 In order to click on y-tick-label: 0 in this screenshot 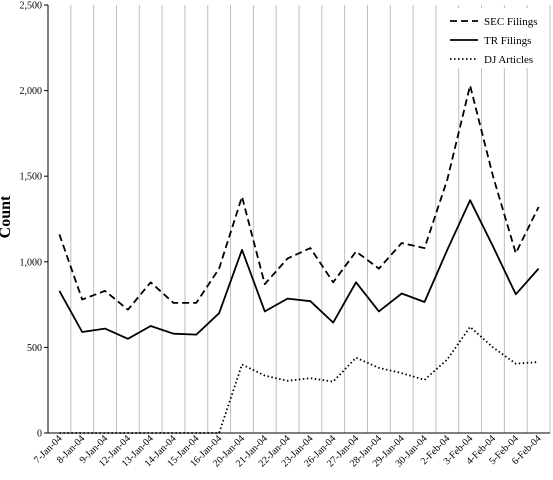, I will do `click(39, 434)`.